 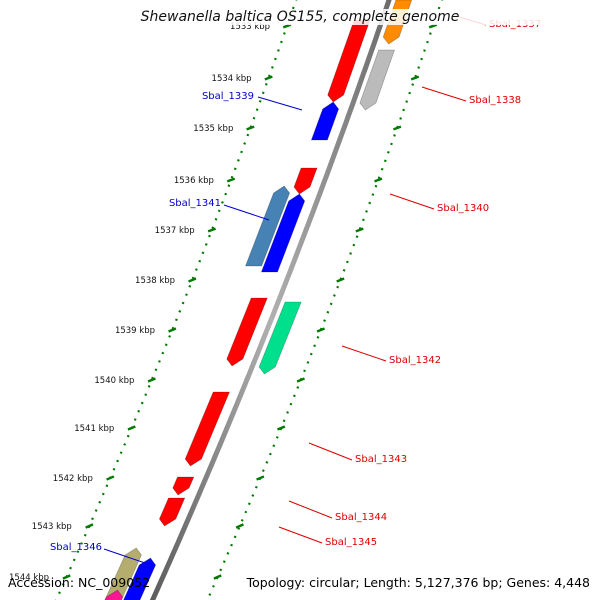 I want to click on tick-label: 1543 kbp, so click(x=52, y=527).